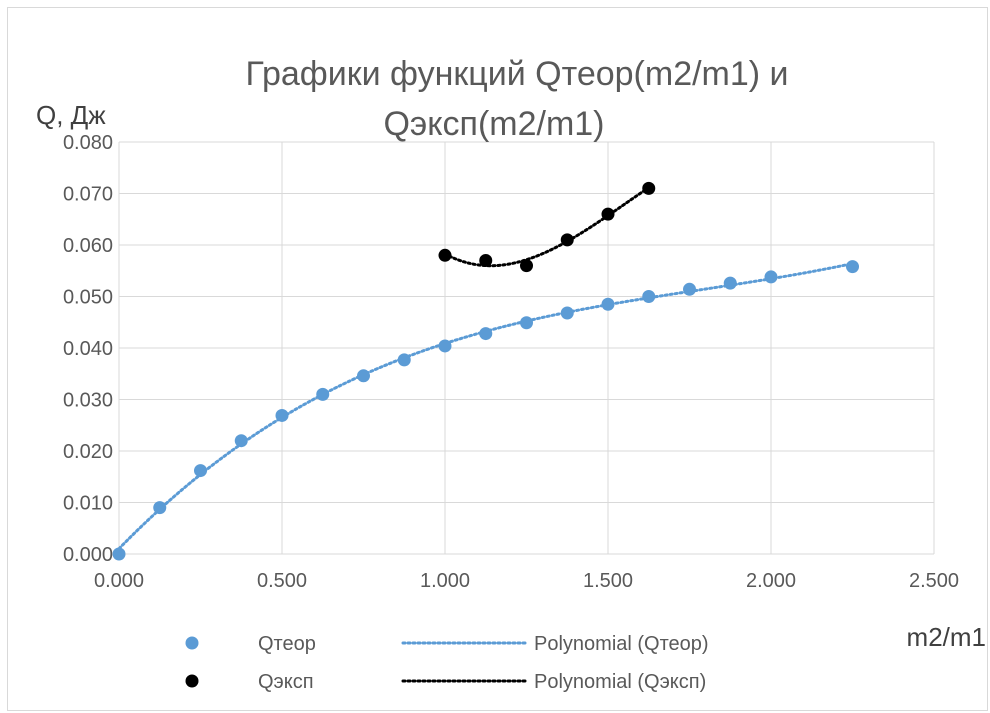 This screenshot has height=713, width=990. I want to click on y-tick-label: 0.050, so click(88, 298).